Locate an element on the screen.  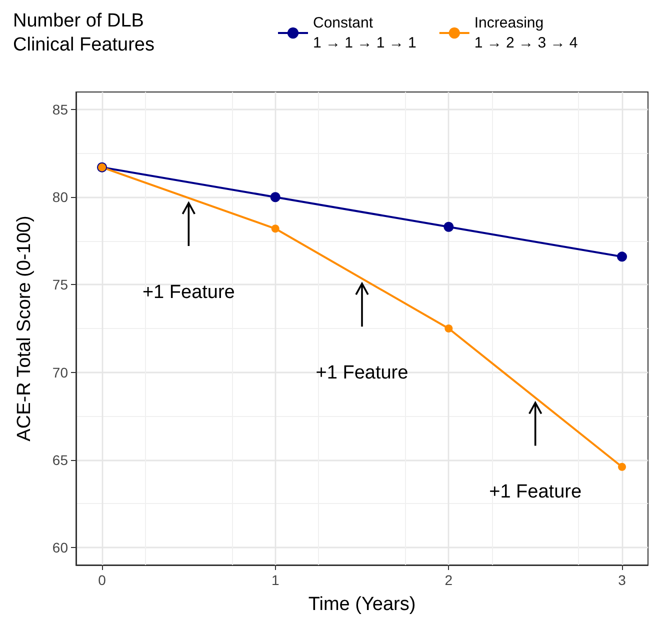
y-axis-title: ACE-R Total Score (0-100) is located at coordinates (24, 329).